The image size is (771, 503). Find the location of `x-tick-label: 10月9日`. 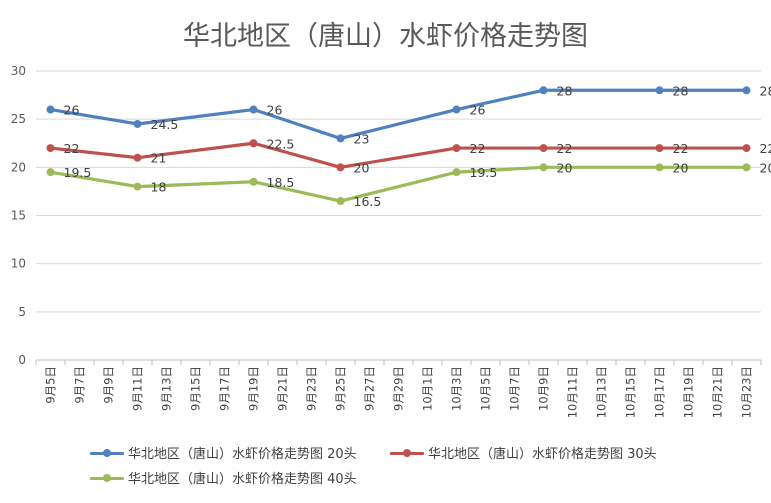

x-tick-label: 10月9日 is located at coordinates (544, 388).